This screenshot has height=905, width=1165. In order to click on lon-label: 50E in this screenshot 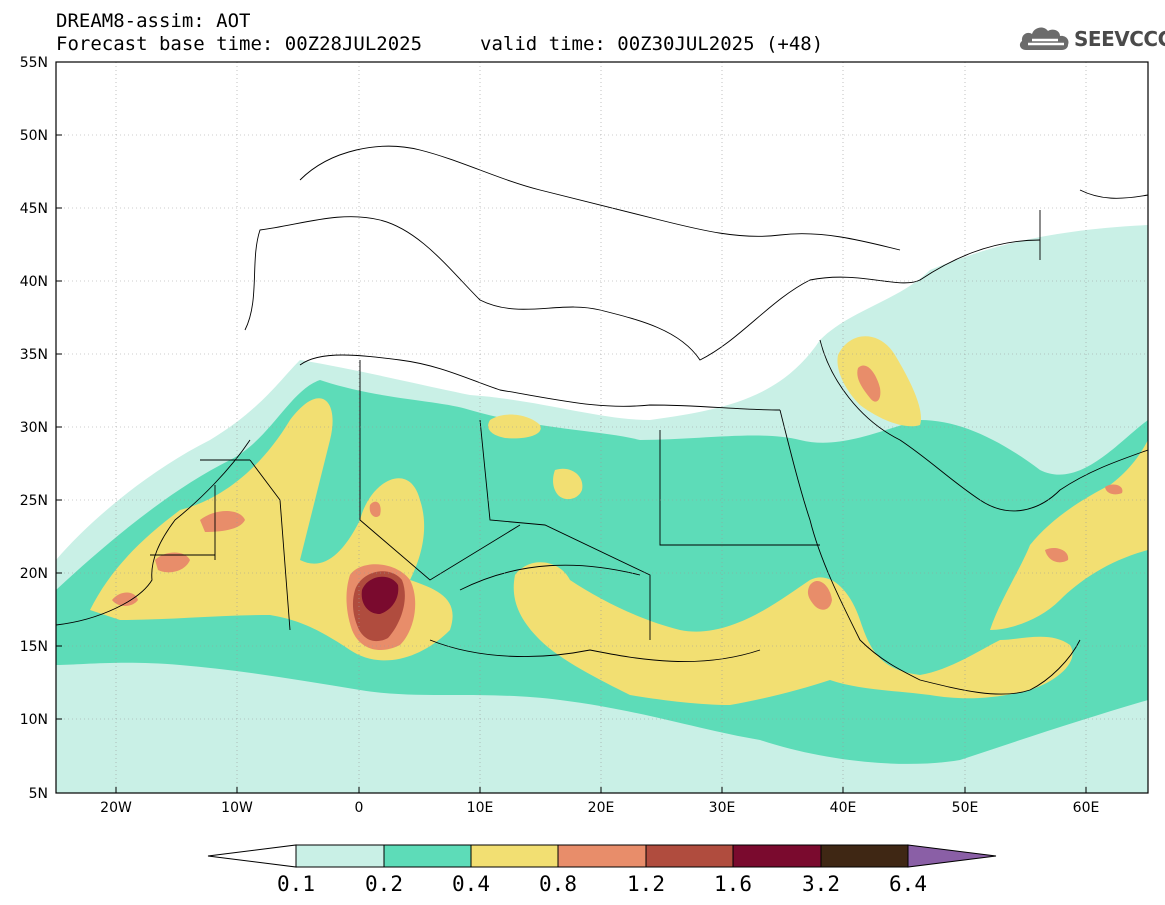, I will do `click(965, 808)`.